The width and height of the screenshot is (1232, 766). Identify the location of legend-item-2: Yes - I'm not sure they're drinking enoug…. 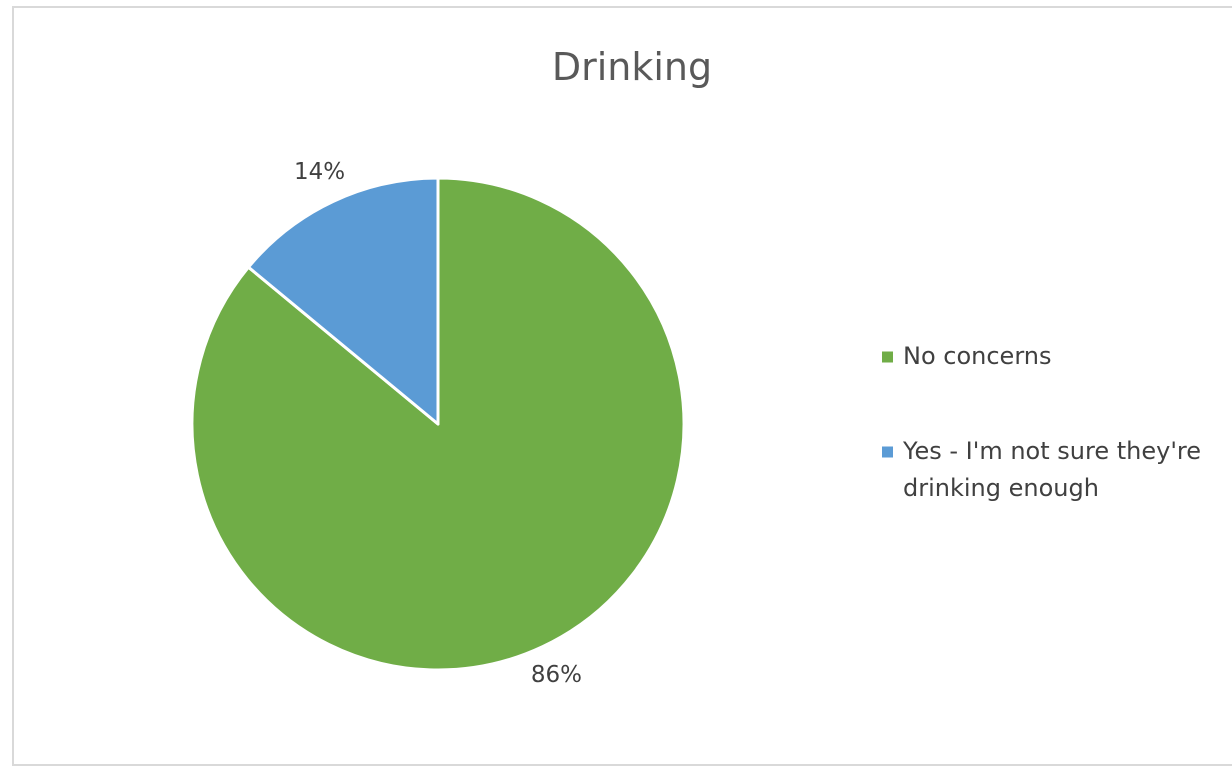
(1041, 469).